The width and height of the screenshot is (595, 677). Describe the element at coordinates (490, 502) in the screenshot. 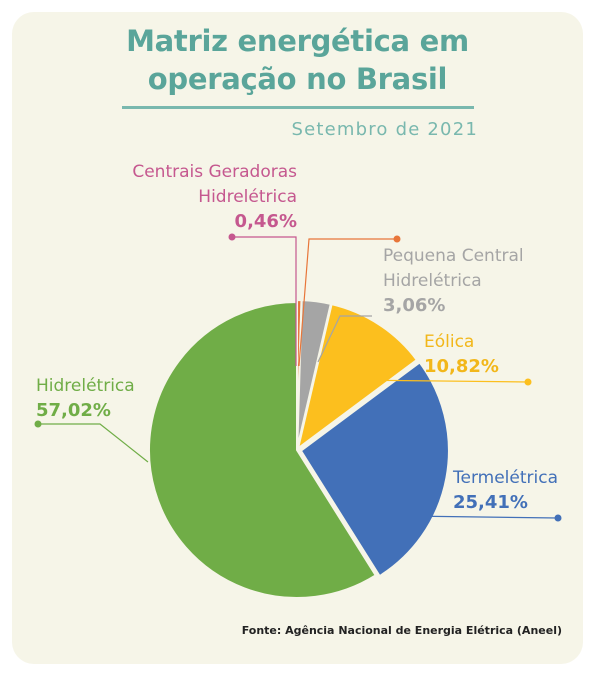

I see `slice-value-label-4: 25,41%` at that location.